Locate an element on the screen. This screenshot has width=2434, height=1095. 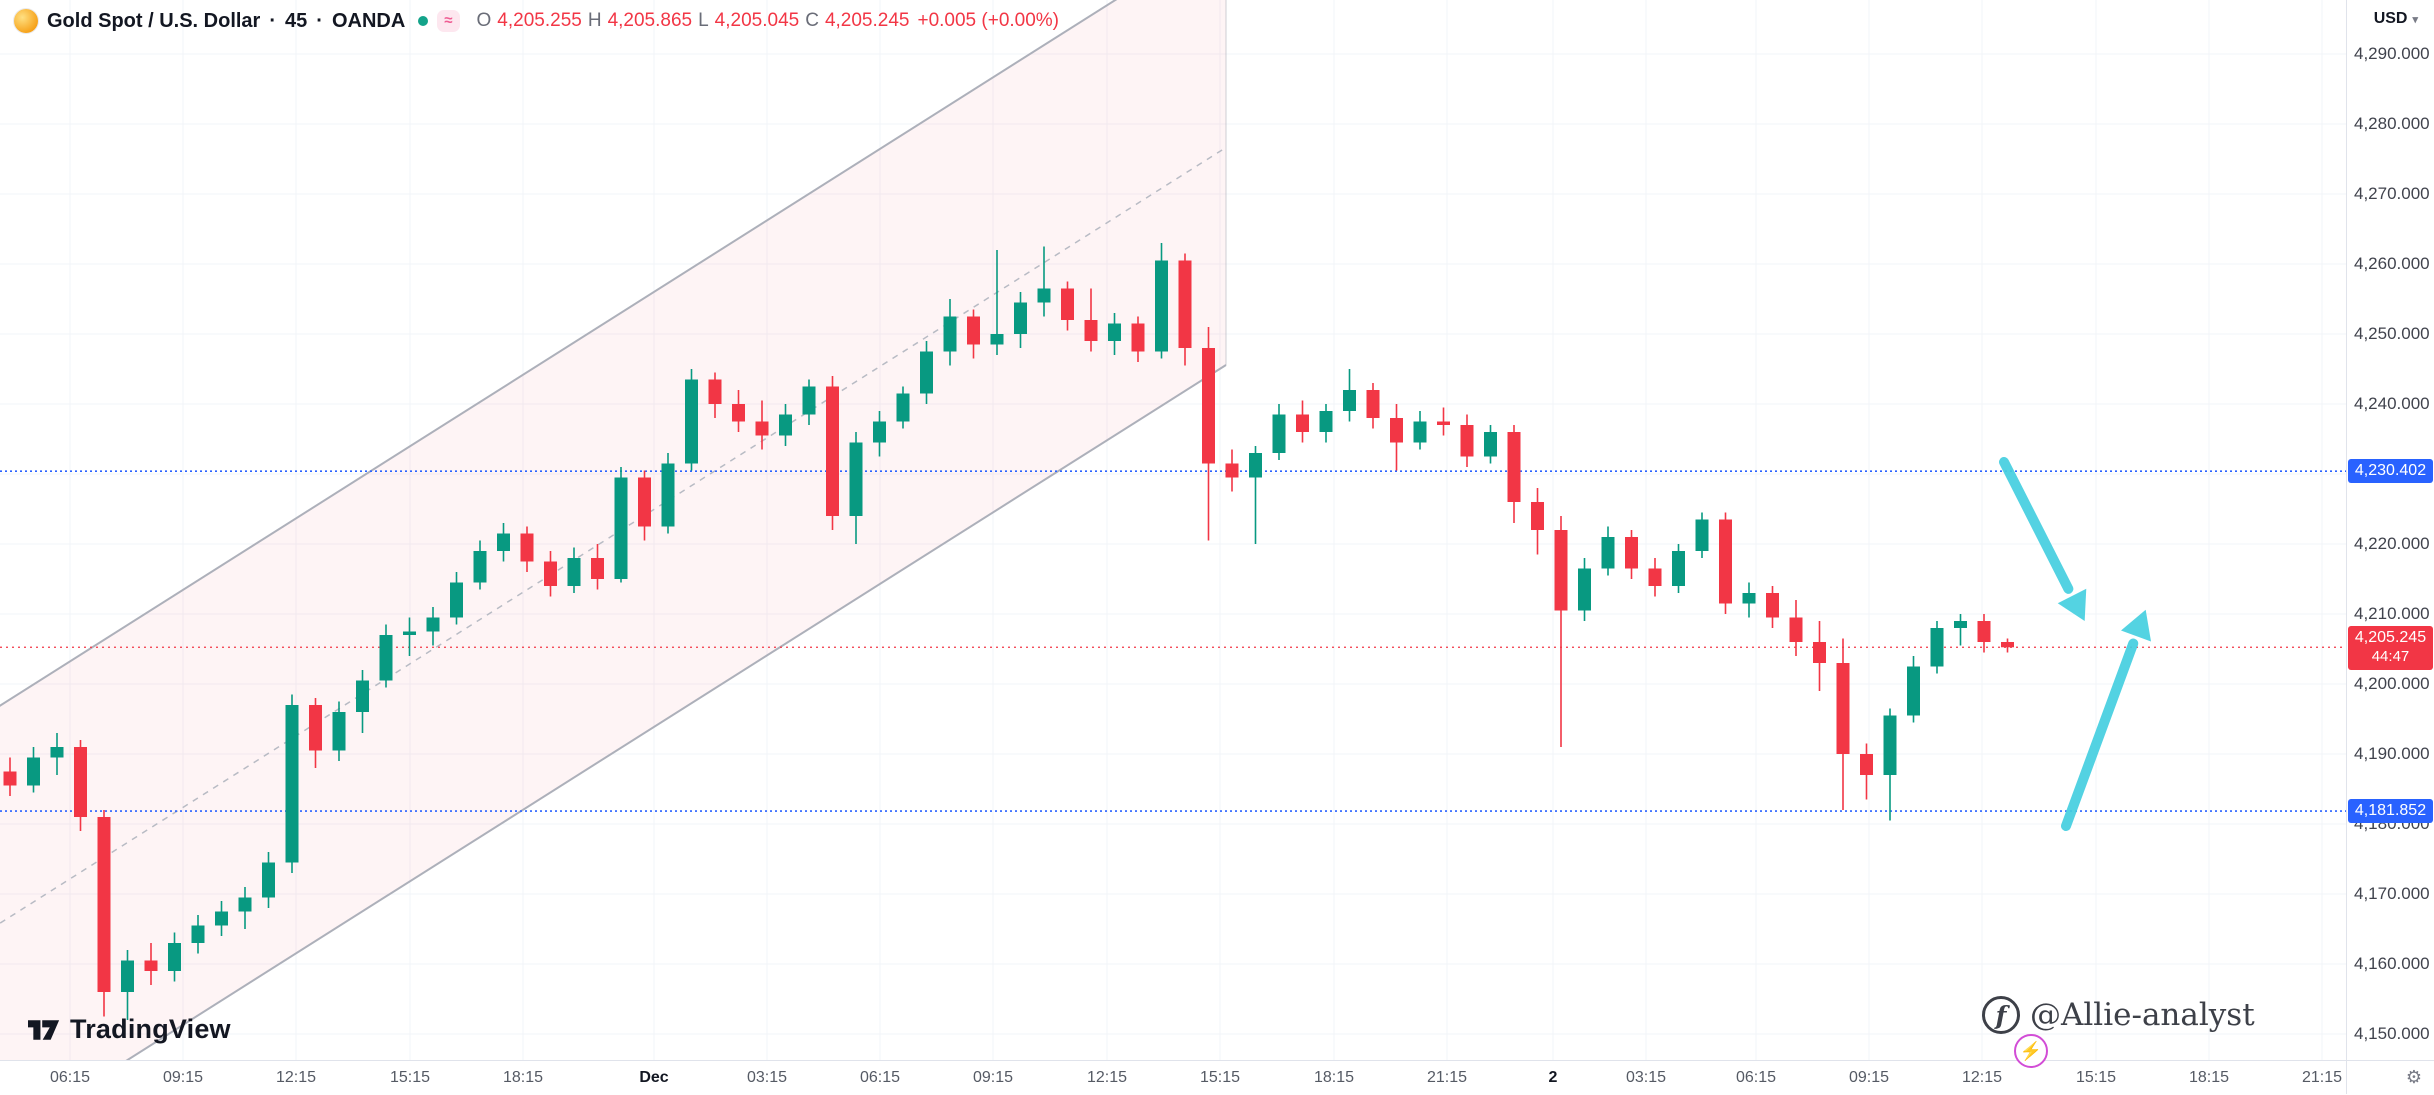
time-axis-label: Dec is located at coordinates (654, 1077).